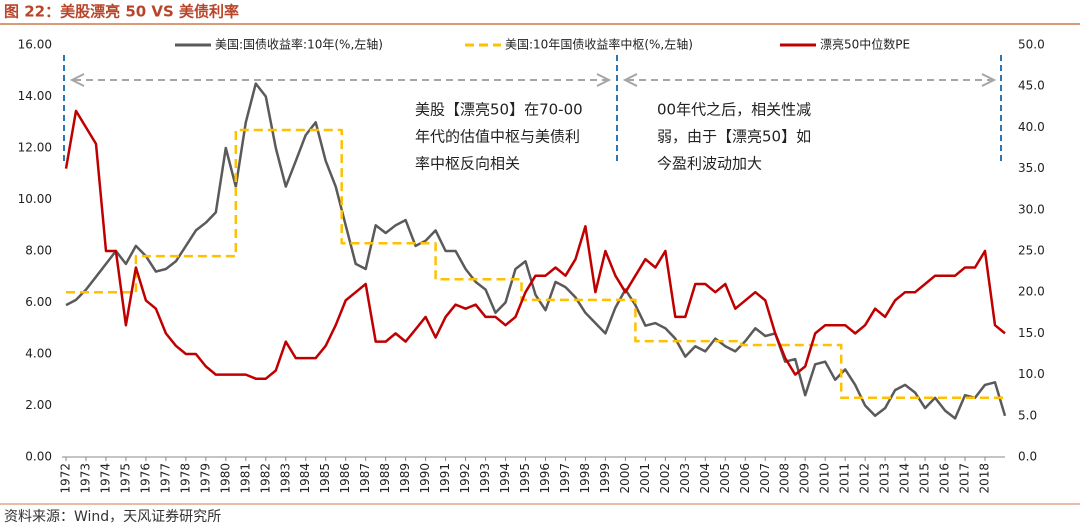  What do you see at coordinates (1031, 168) in the screenshot?
I see `y2-tick-label: 35.0` at bounding box center [1031, 168].